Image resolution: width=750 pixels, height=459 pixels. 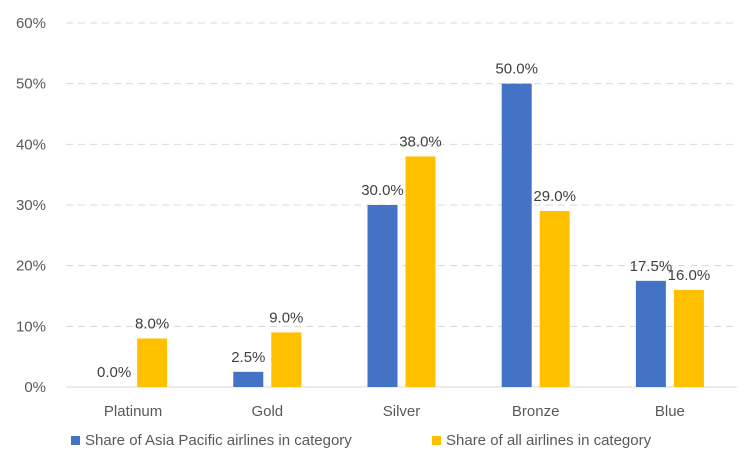 What do you see at coordinates (554, 196) in the screenshot?
I see `data-label: 29.0%` at bounding box center [554, 196].